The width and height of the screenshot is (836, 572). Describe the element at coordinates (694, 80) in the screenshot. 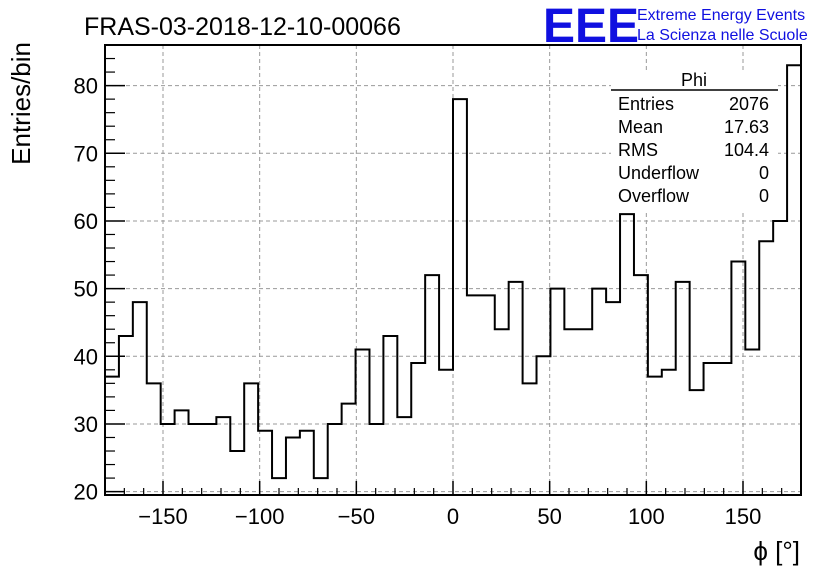

I see `stats-title: Phi` at that location.